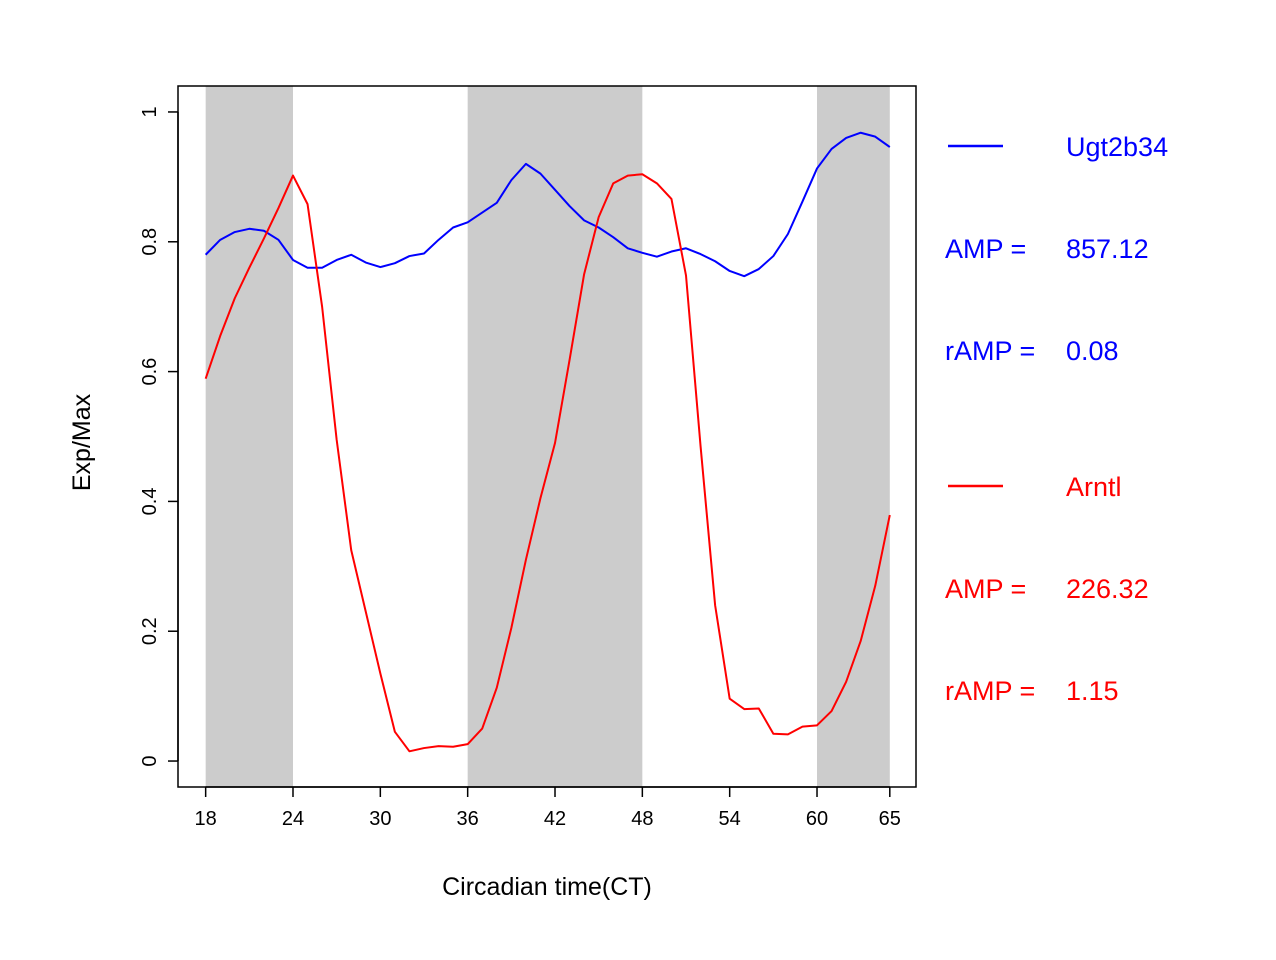 The width and height of the screenshot is (1276, 960). What do you see at coordinates (150, 760) in the screenshot?
I see `y-tick-label: 0` at bounding box center [150, 760].